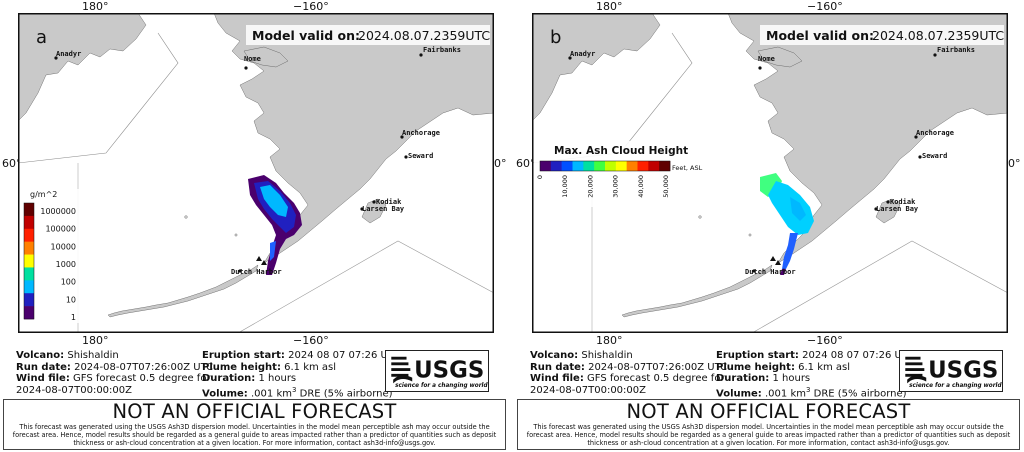 This screenshot has height=452, width=1024. What do you see at coordinates (41, 37) in the screenshot?
I see `panel-letter-a: a` at bounding box center [41, 37].